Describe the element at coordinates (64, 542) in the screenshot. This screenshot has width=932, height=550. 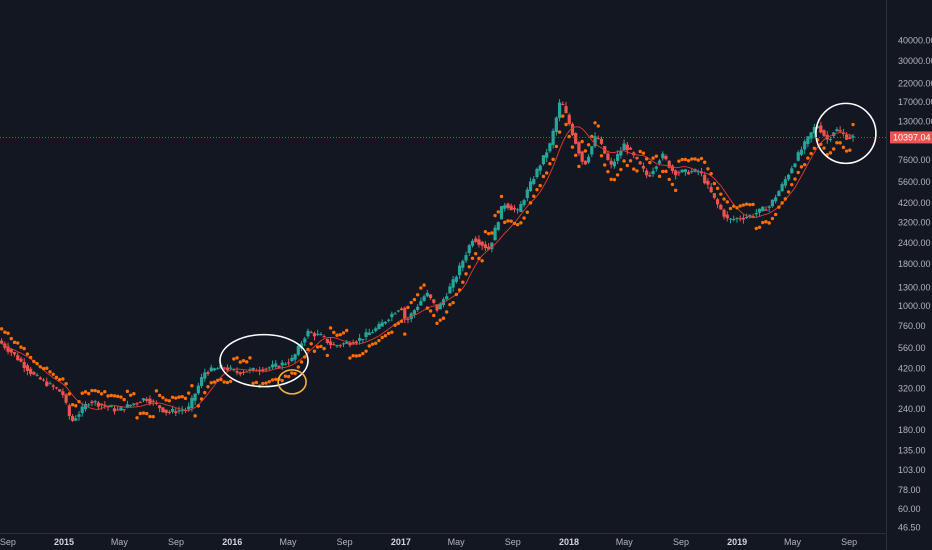
I see `x-tick-label: 2015` at that location.